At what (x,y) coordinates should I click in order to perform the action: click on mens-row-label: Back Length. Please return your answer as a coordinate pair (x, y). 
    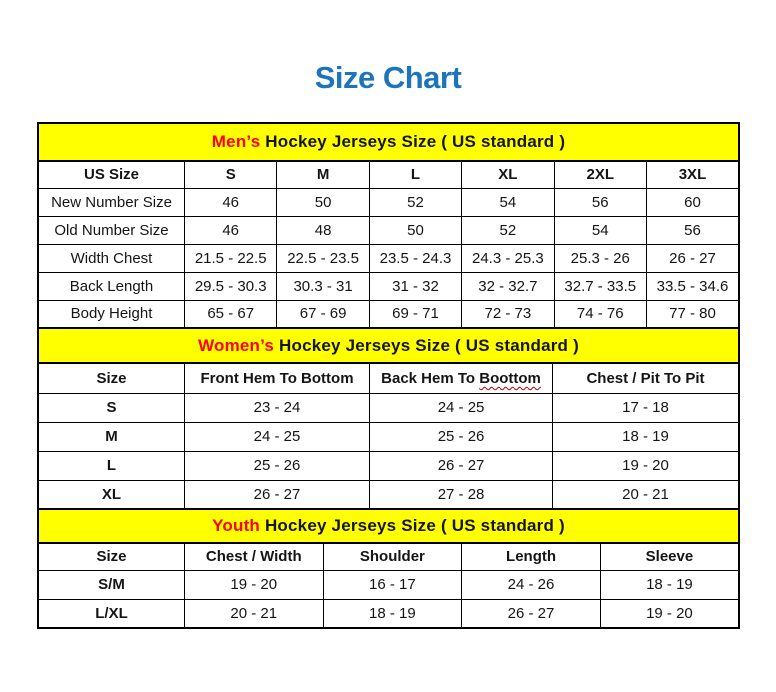
    Looking at the image, I should click on (111, 286).